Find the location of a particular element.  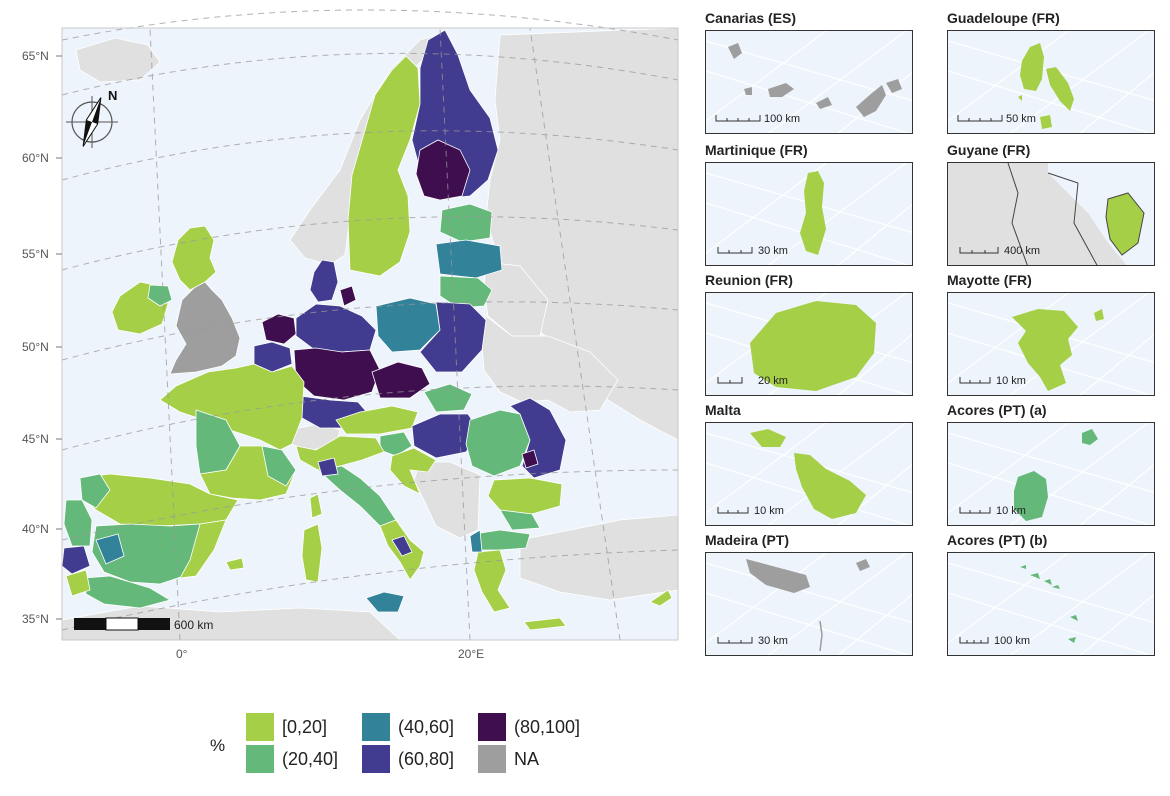

region-latvia is located at coordinates (469, 259).